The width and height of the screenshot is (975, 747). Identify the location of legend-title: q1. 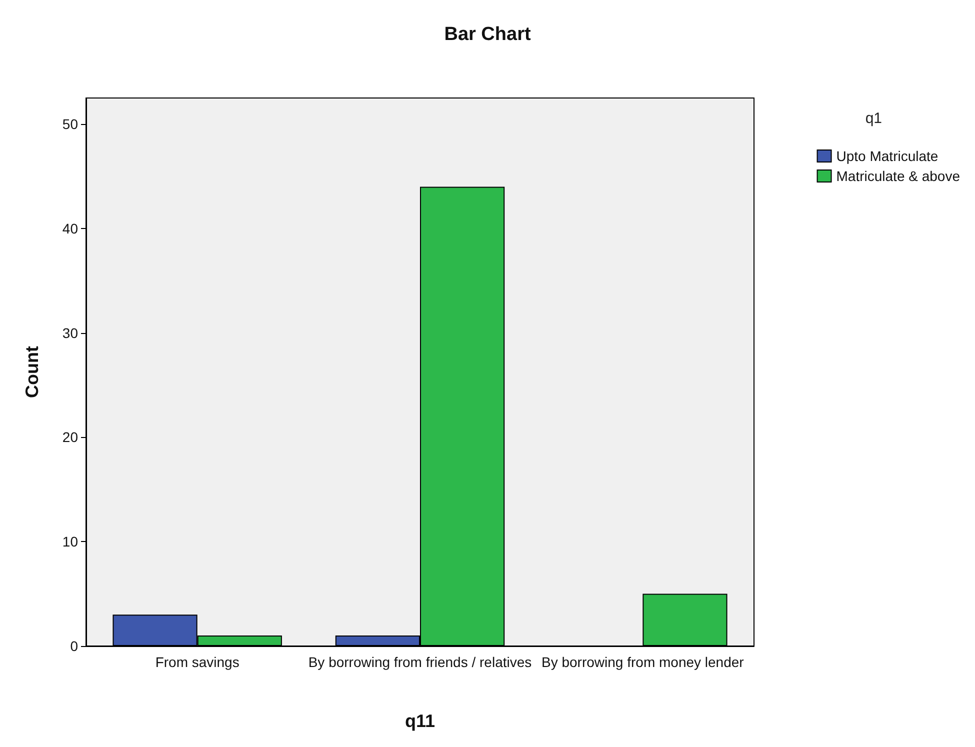
(873, 118).